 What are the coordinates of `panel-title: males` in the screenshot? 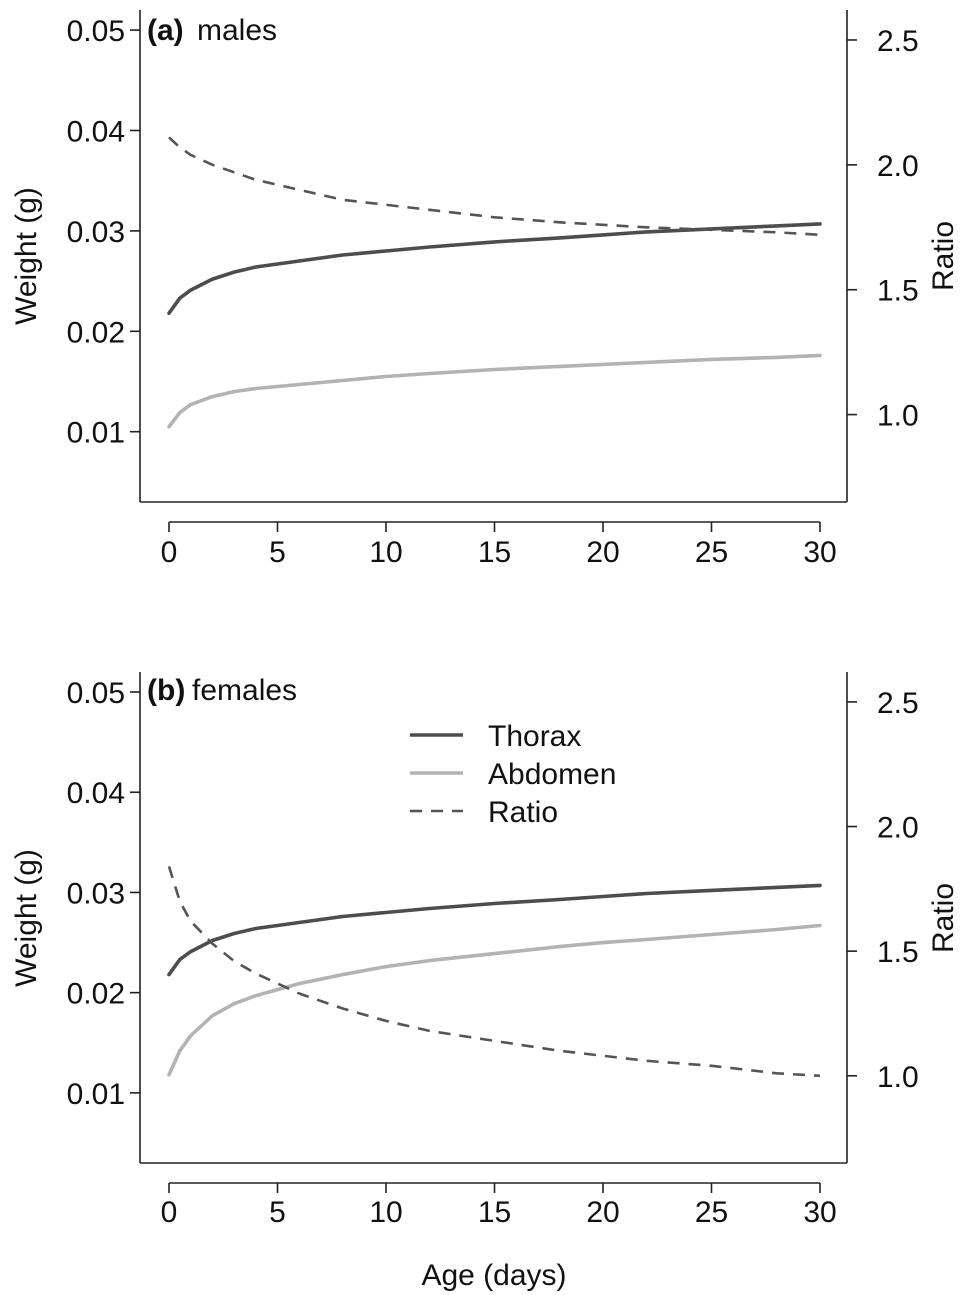 It's located at (237, 30).